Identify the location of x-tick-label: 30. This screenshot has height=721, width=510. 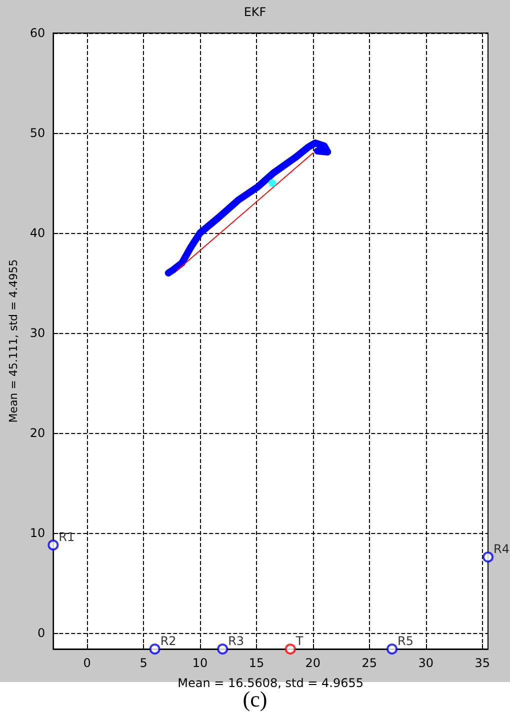
(426, 663).